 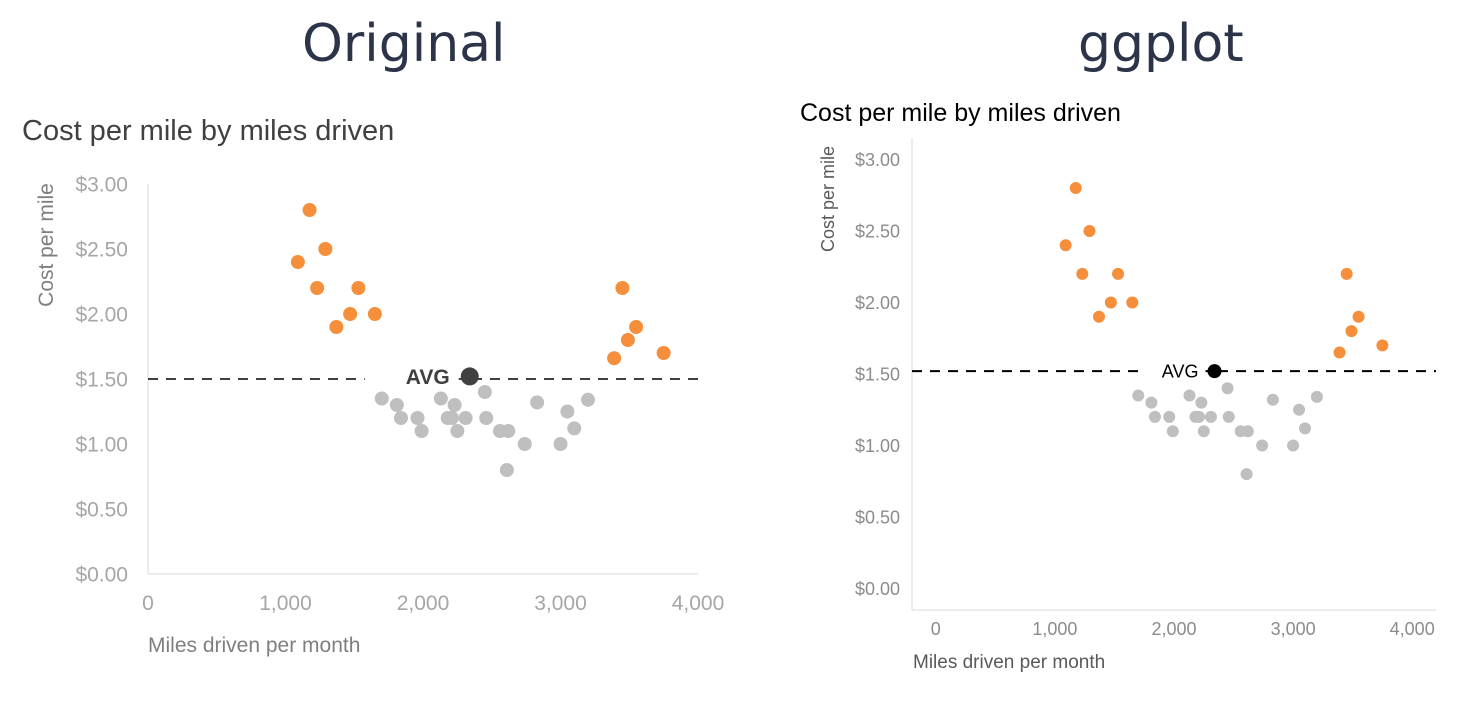 What do you see at coordinates (148, 603) in the screenshot?
I see `x-tick-label: 0` at bounding box center [148, 603].